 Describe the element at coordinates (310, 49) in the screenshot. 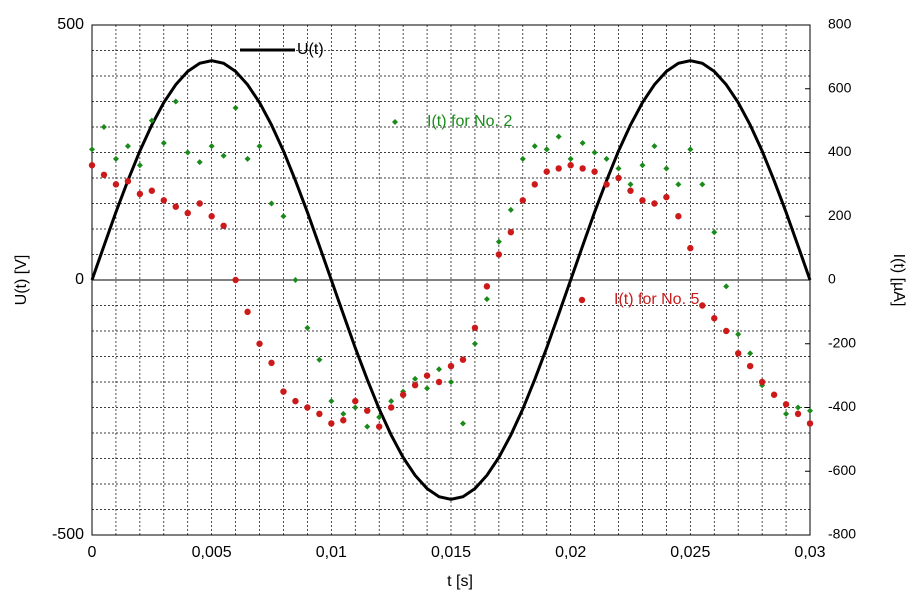

I see `legend-label: U(t)` at that location.